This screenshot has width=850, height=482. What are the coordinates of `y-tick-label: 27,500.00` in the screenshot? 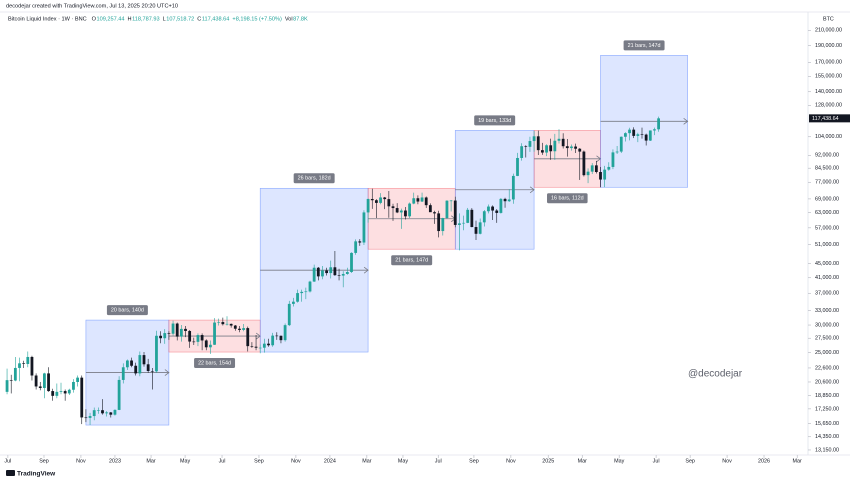 It's located at (827, 339).